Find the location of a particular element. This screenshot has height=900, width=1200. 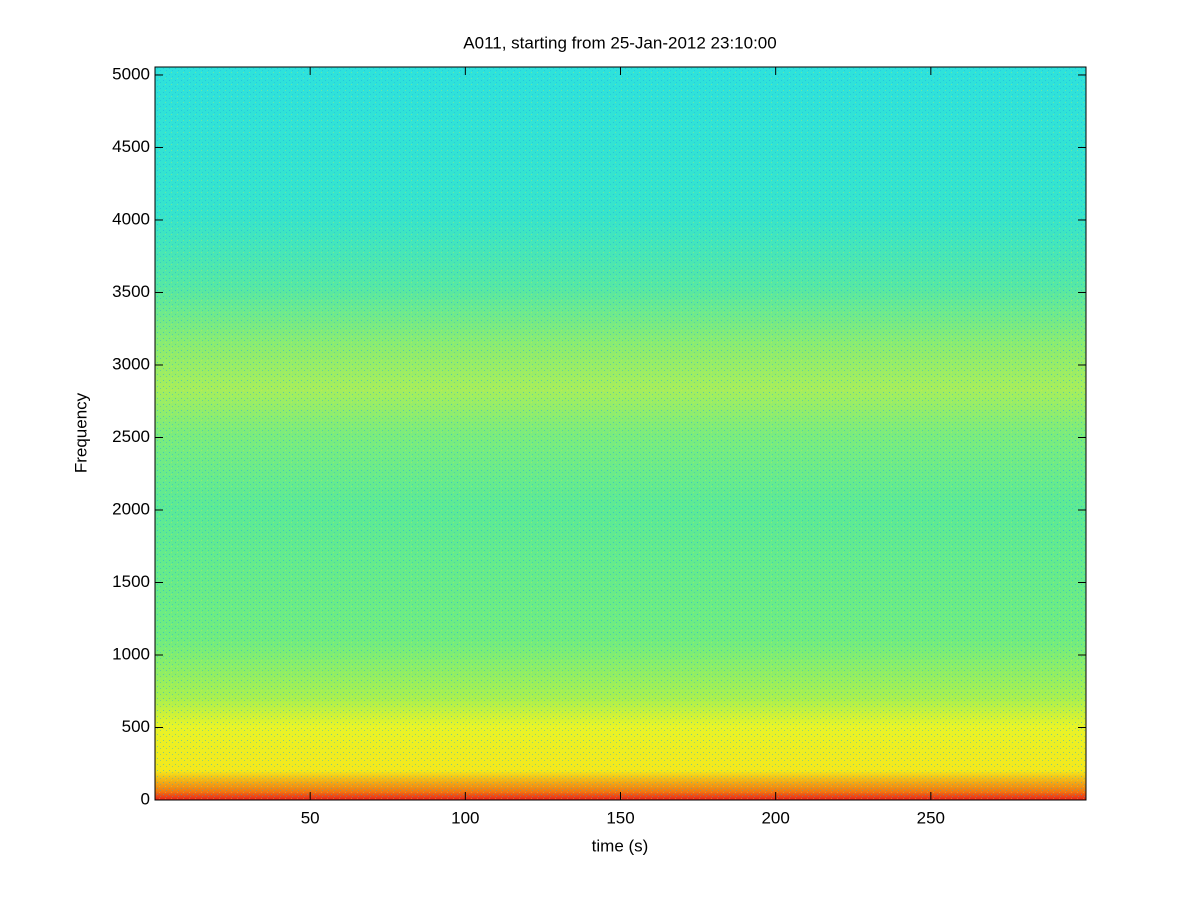

y-tick-label: 3500 is located at coordinates (131, 291).